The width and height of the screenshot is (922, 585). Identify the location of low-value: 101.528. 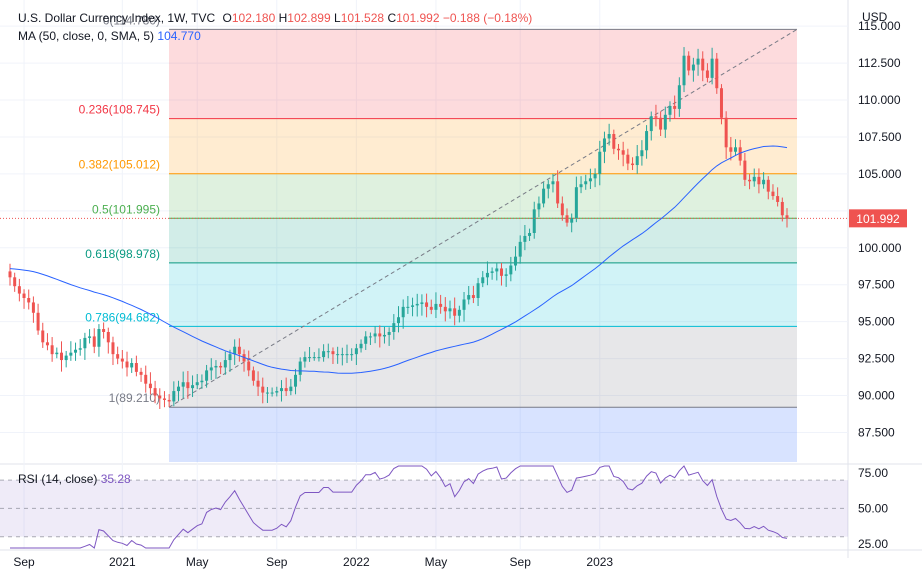
(362, 18).